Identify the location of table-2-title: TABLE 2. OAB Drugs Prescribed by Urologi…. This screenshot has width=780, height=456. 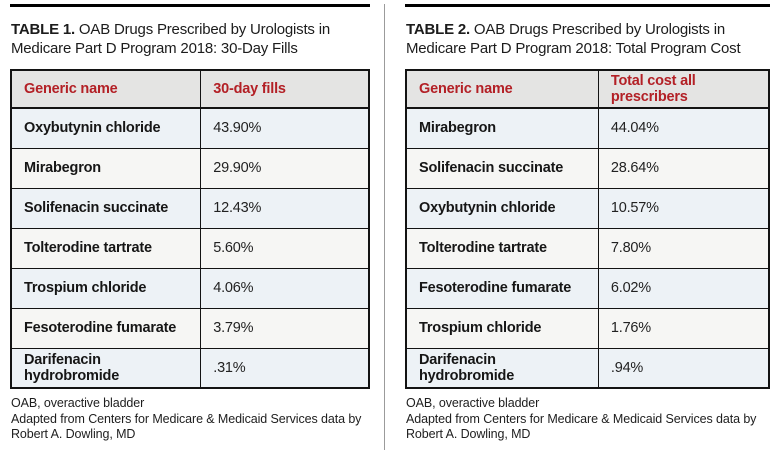
(588, 39).